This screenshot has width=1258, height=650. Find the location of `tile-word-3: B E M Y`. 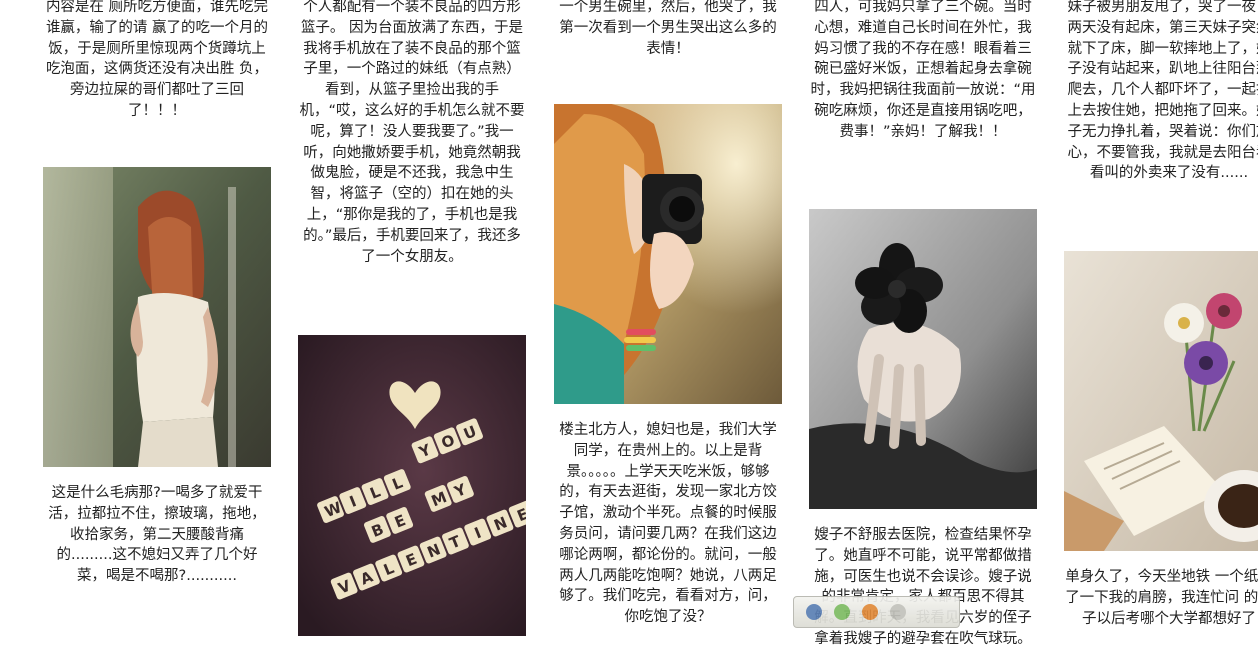

tile-word-3: B E M Y is located at coordinates (418, 509).